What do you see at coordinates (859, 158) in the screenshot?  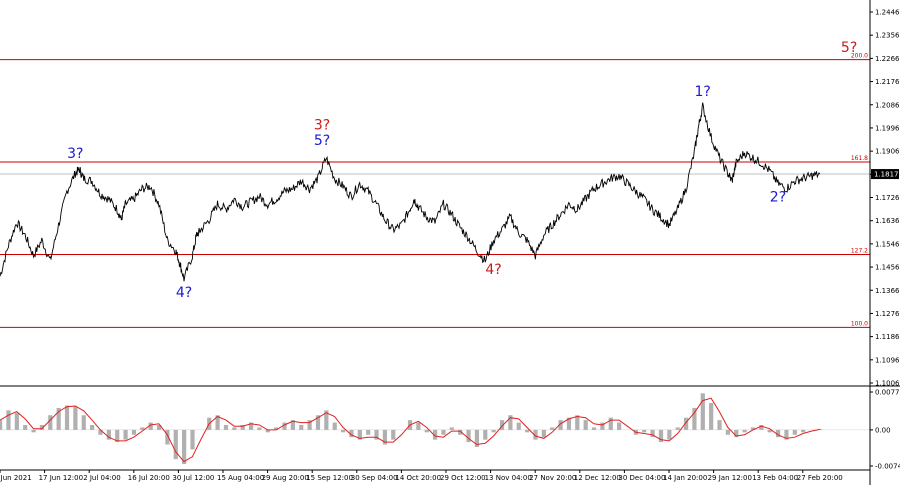 I see `fib-level-label: 161.8` at bounding box center [859, 158].